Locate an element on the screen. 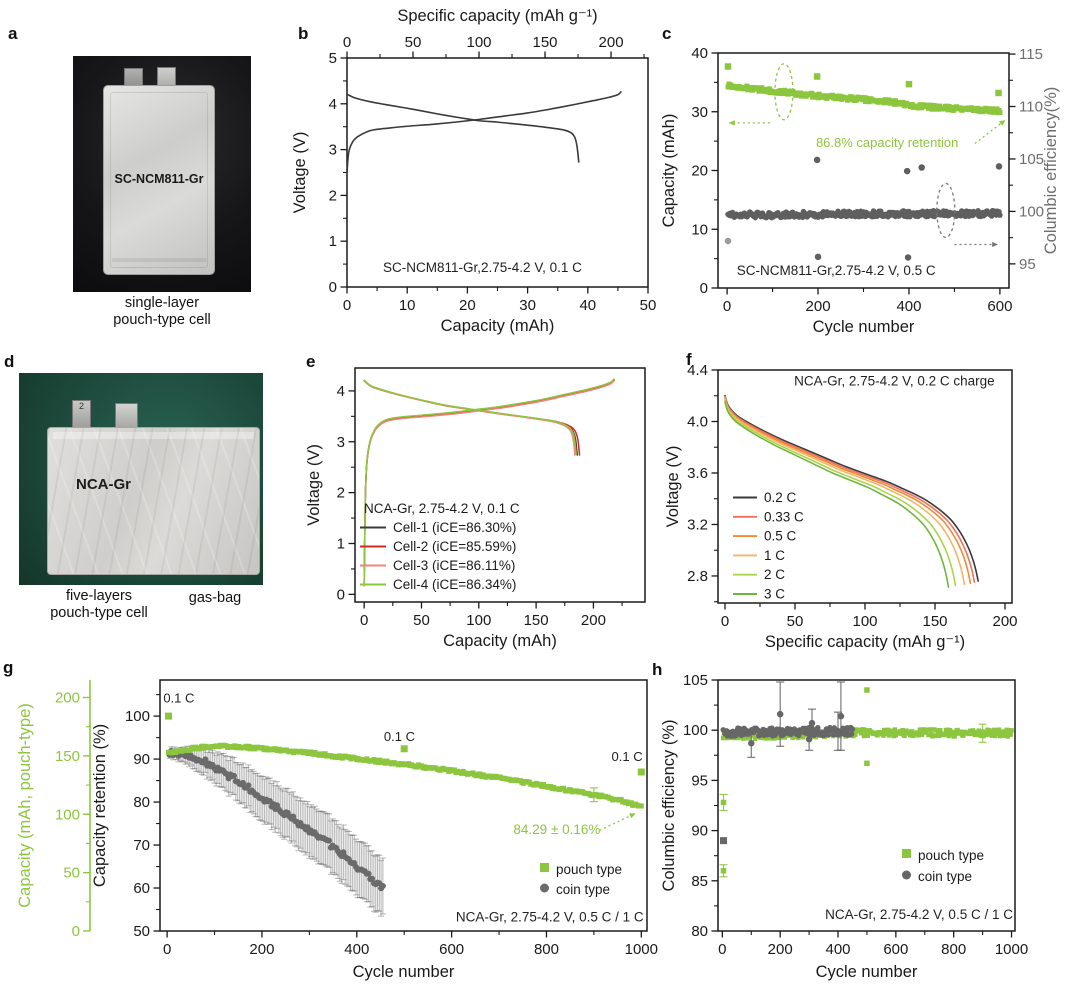 This screenshot has height=987, width=1080. svg-text: 95 is located at coordinates (699, 780).